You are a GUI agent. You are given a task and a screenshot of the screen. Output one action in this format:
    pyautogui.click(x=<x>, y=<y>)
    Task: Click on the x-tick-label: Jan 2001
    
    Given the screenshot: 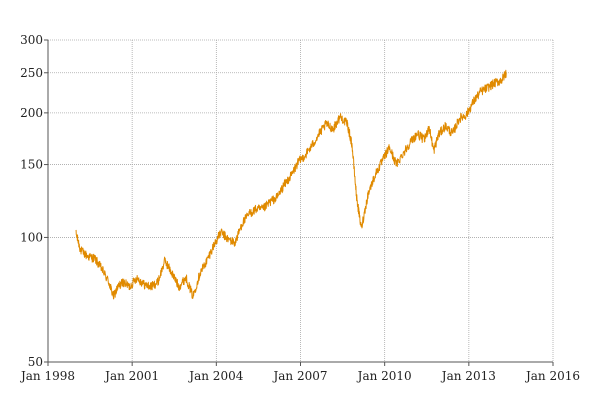 What is the action you would take?
    pyautogui.click(x=131, y=376)
    